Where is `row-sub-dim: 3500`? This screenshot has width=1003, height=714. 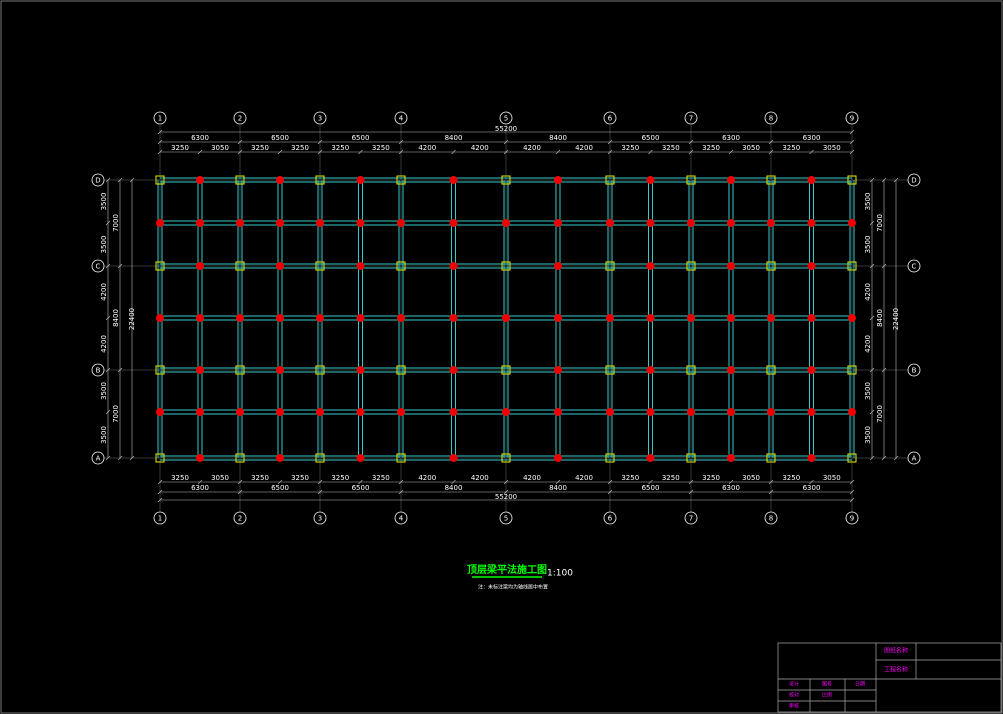 row-sub-dim: 3500 is located at coordinates (868, 391).